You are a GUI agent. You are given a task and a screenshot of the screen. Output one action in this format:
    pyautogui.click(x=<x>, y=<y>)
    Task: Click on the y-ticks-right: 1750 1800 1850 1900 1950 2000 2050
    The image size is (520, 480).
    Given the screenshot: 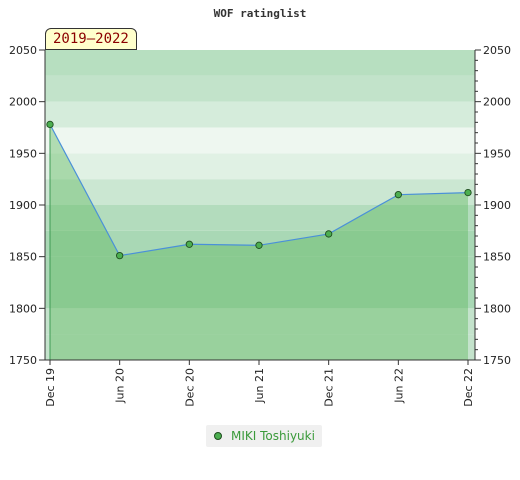 What is the action you would take?
    pyautogui.click(x=497, y=205)
    